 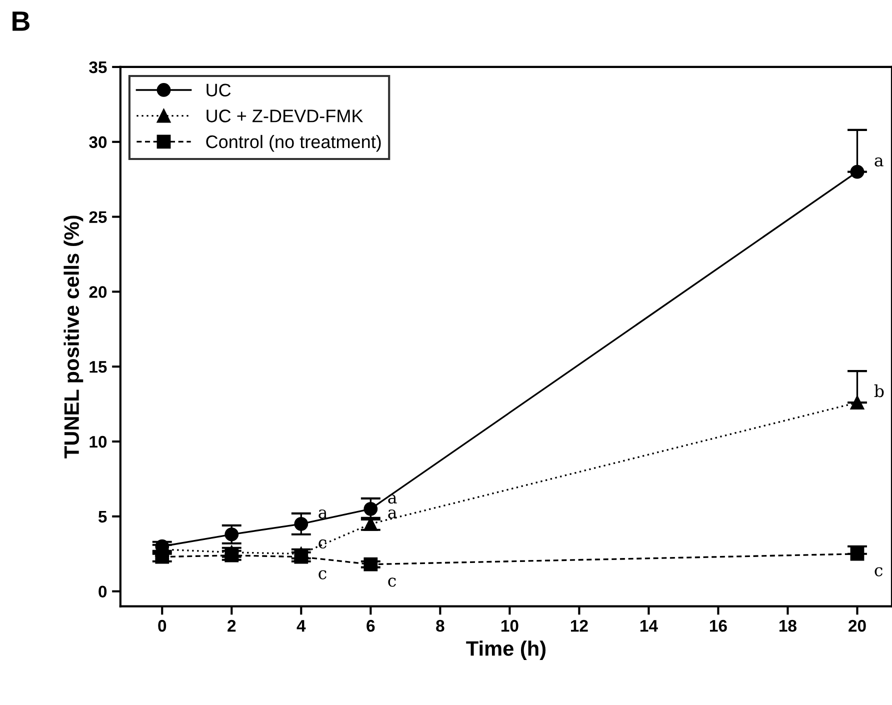 I want to click on x-tick-label: 4, so click(x=301, y=626).